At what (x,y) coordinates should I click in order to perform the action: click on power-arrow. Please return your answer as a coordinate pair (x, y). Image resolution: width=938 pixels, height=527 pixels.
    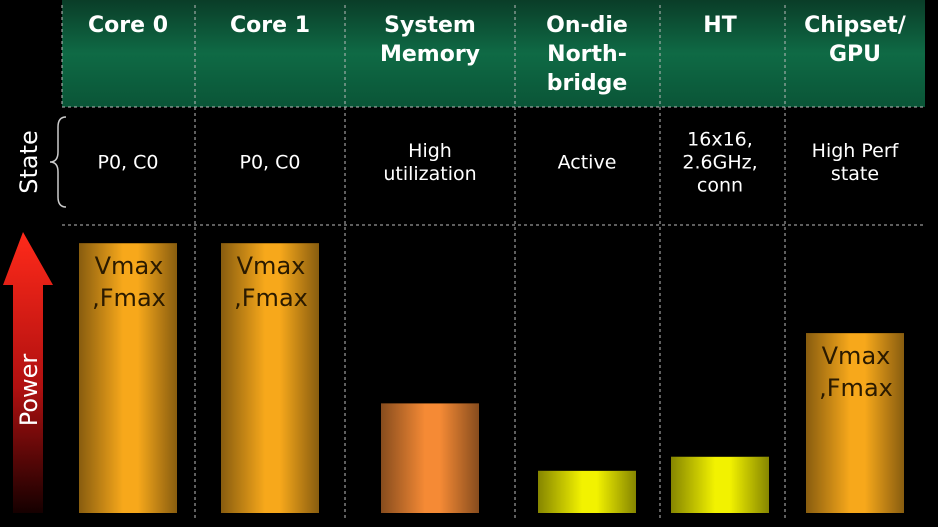
    Looking at the image, I should click on (28, 372).